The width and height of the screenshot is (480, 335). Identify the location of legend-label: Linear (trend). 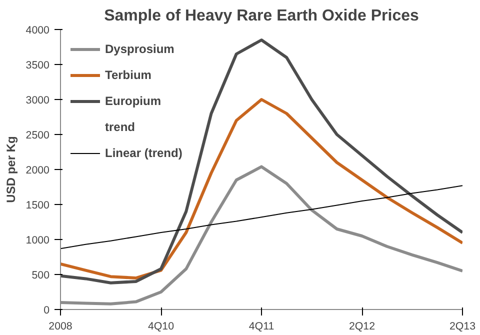
(143, 153).